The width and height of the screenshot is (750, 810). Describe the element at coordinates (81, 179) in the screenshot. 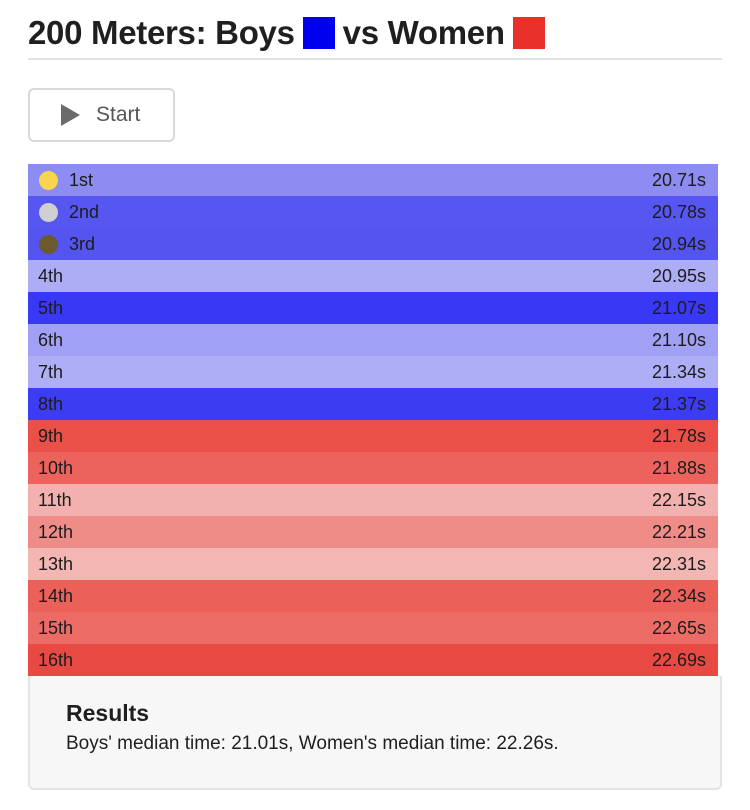

I see `place-label: 1st` at that location.